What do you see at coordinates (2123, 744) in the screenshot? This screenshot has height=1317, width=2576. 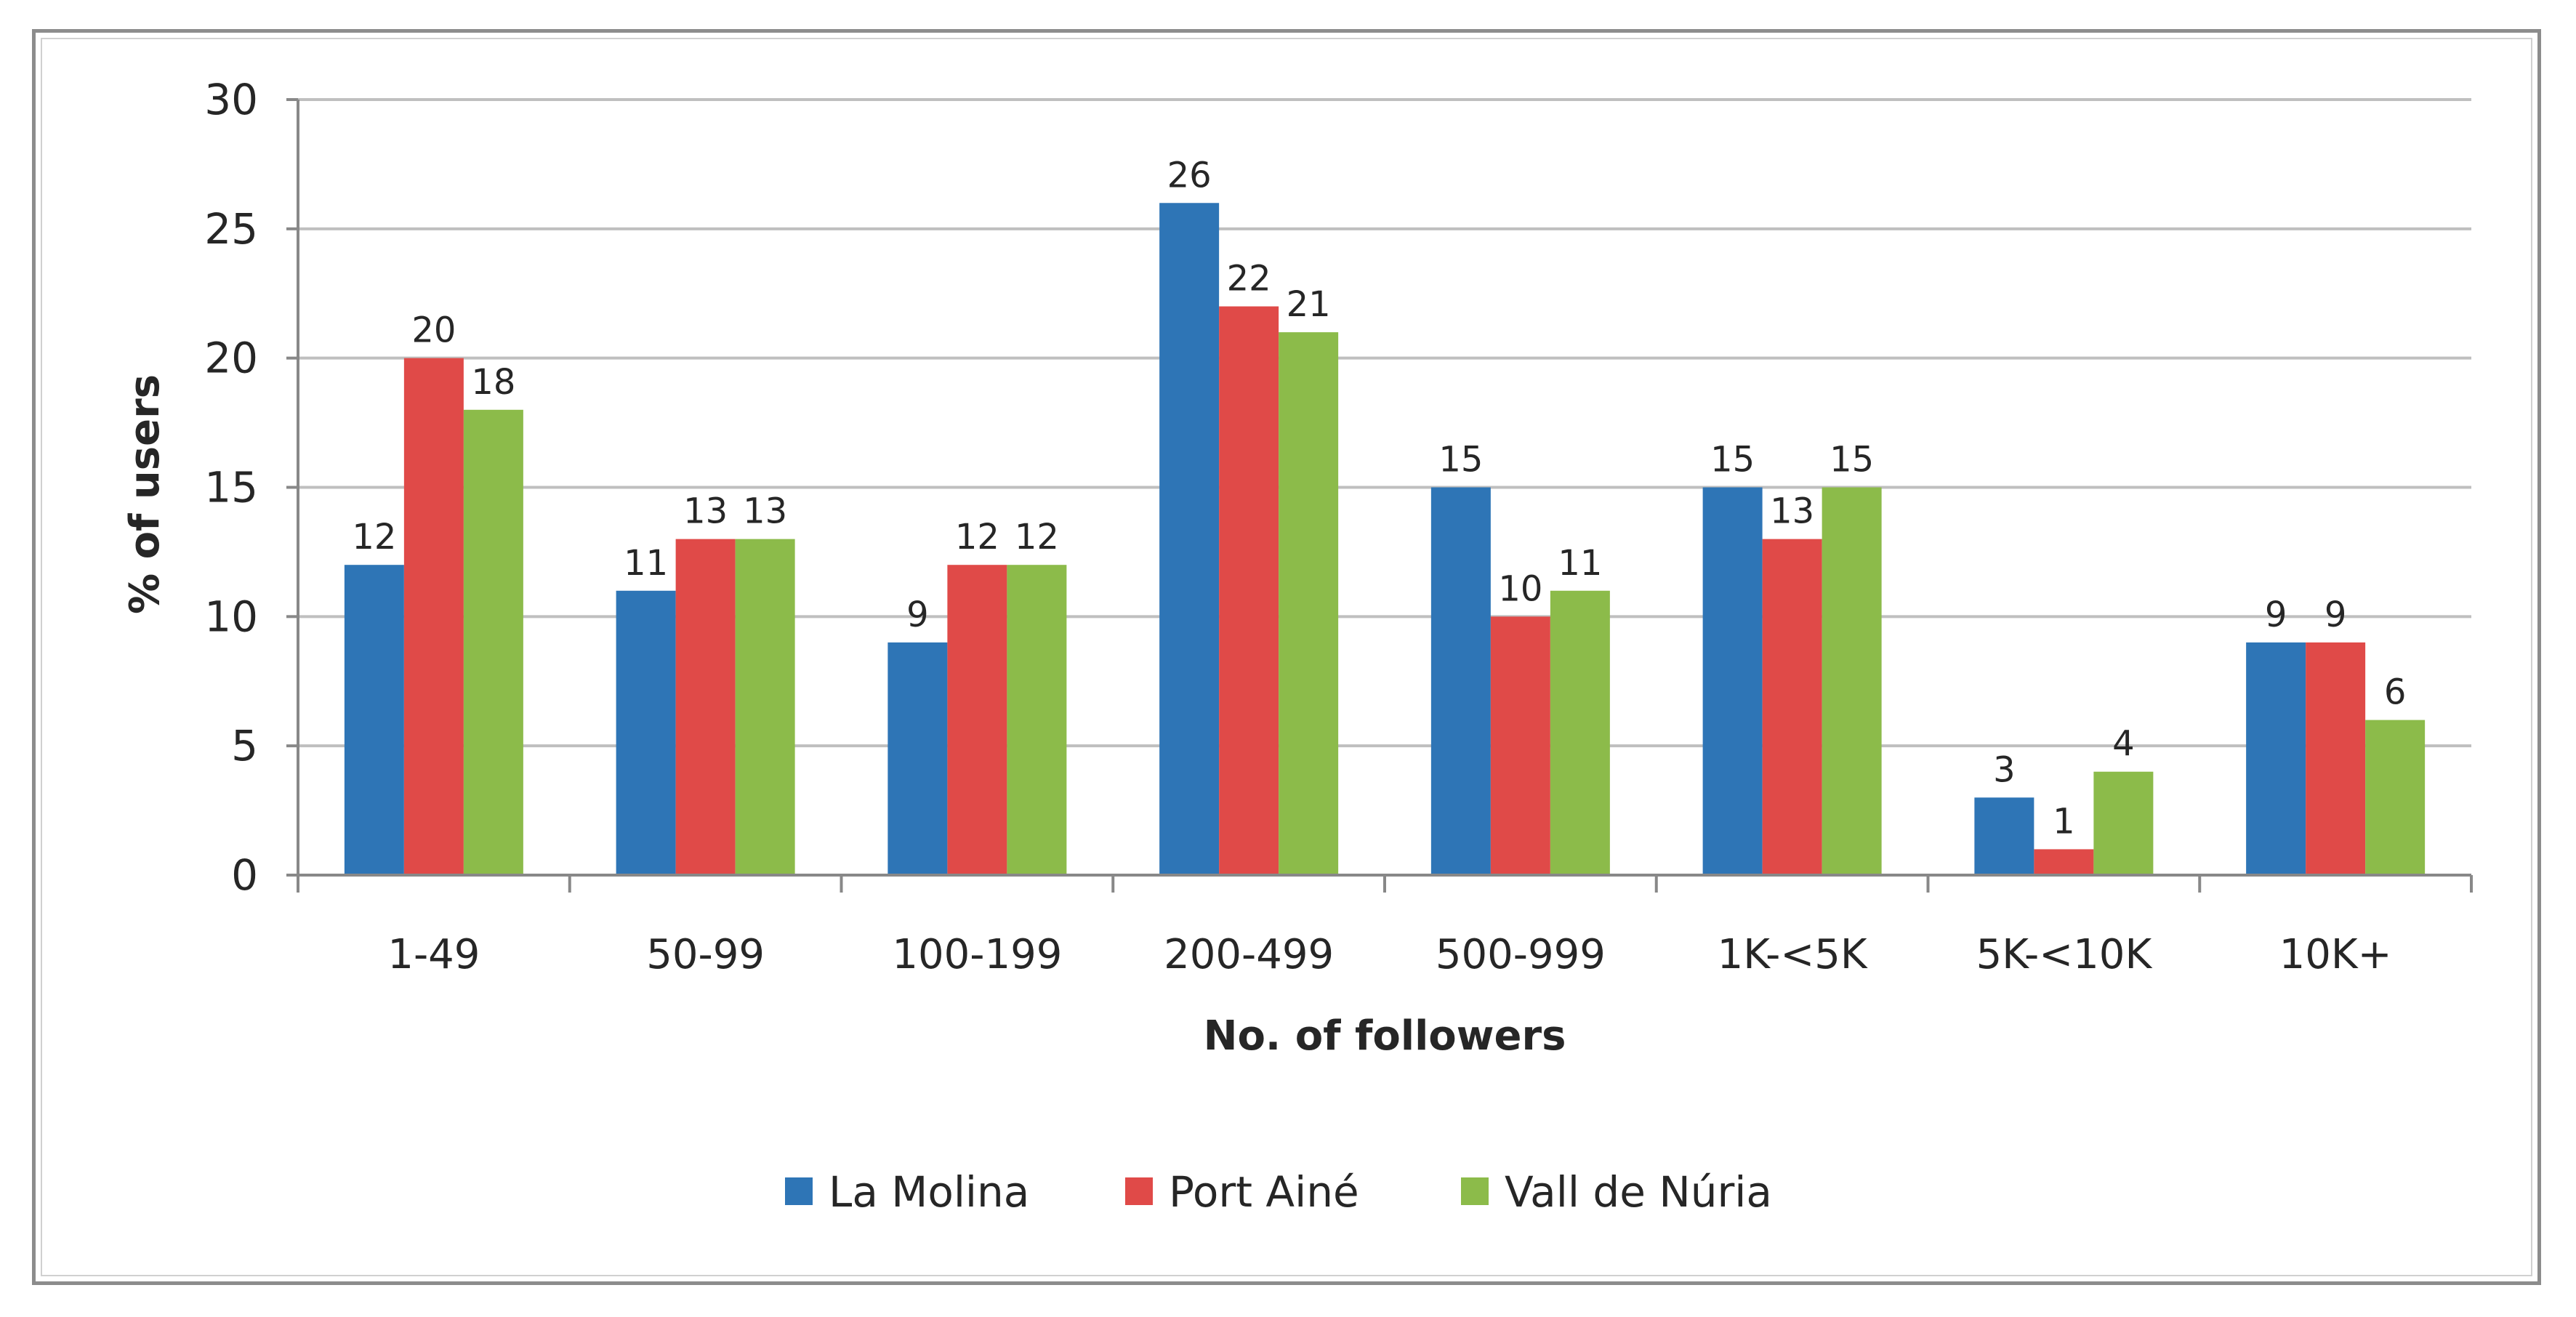 I see `data-label: 4` at bounding box center [2123, 744].